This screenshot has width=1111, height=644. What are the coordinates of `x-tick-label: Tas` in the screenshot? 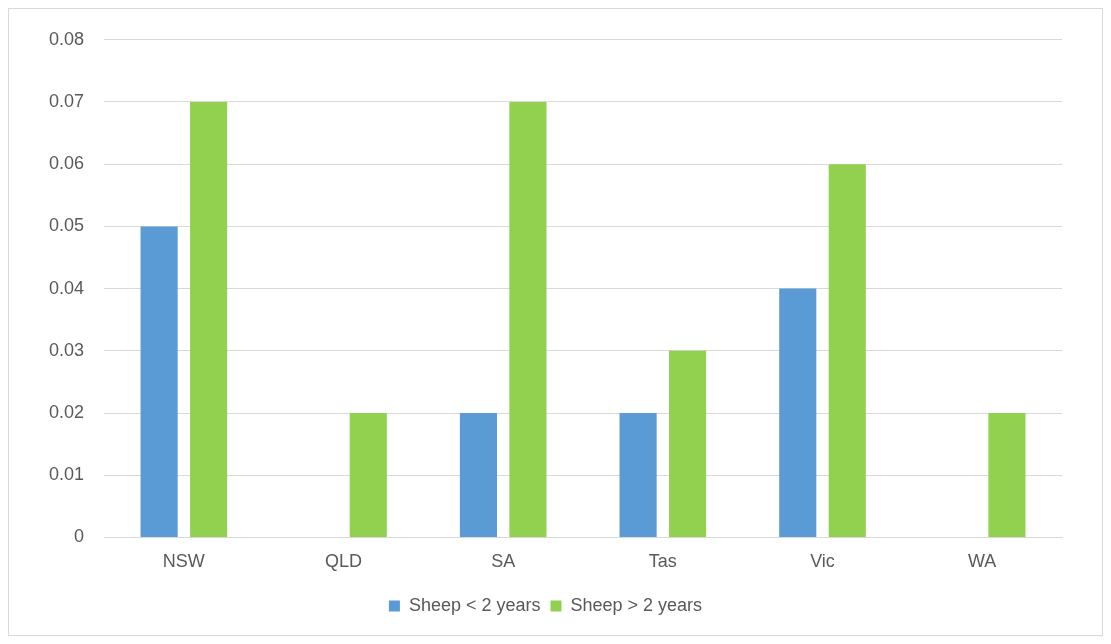 It's located at (662, 561).